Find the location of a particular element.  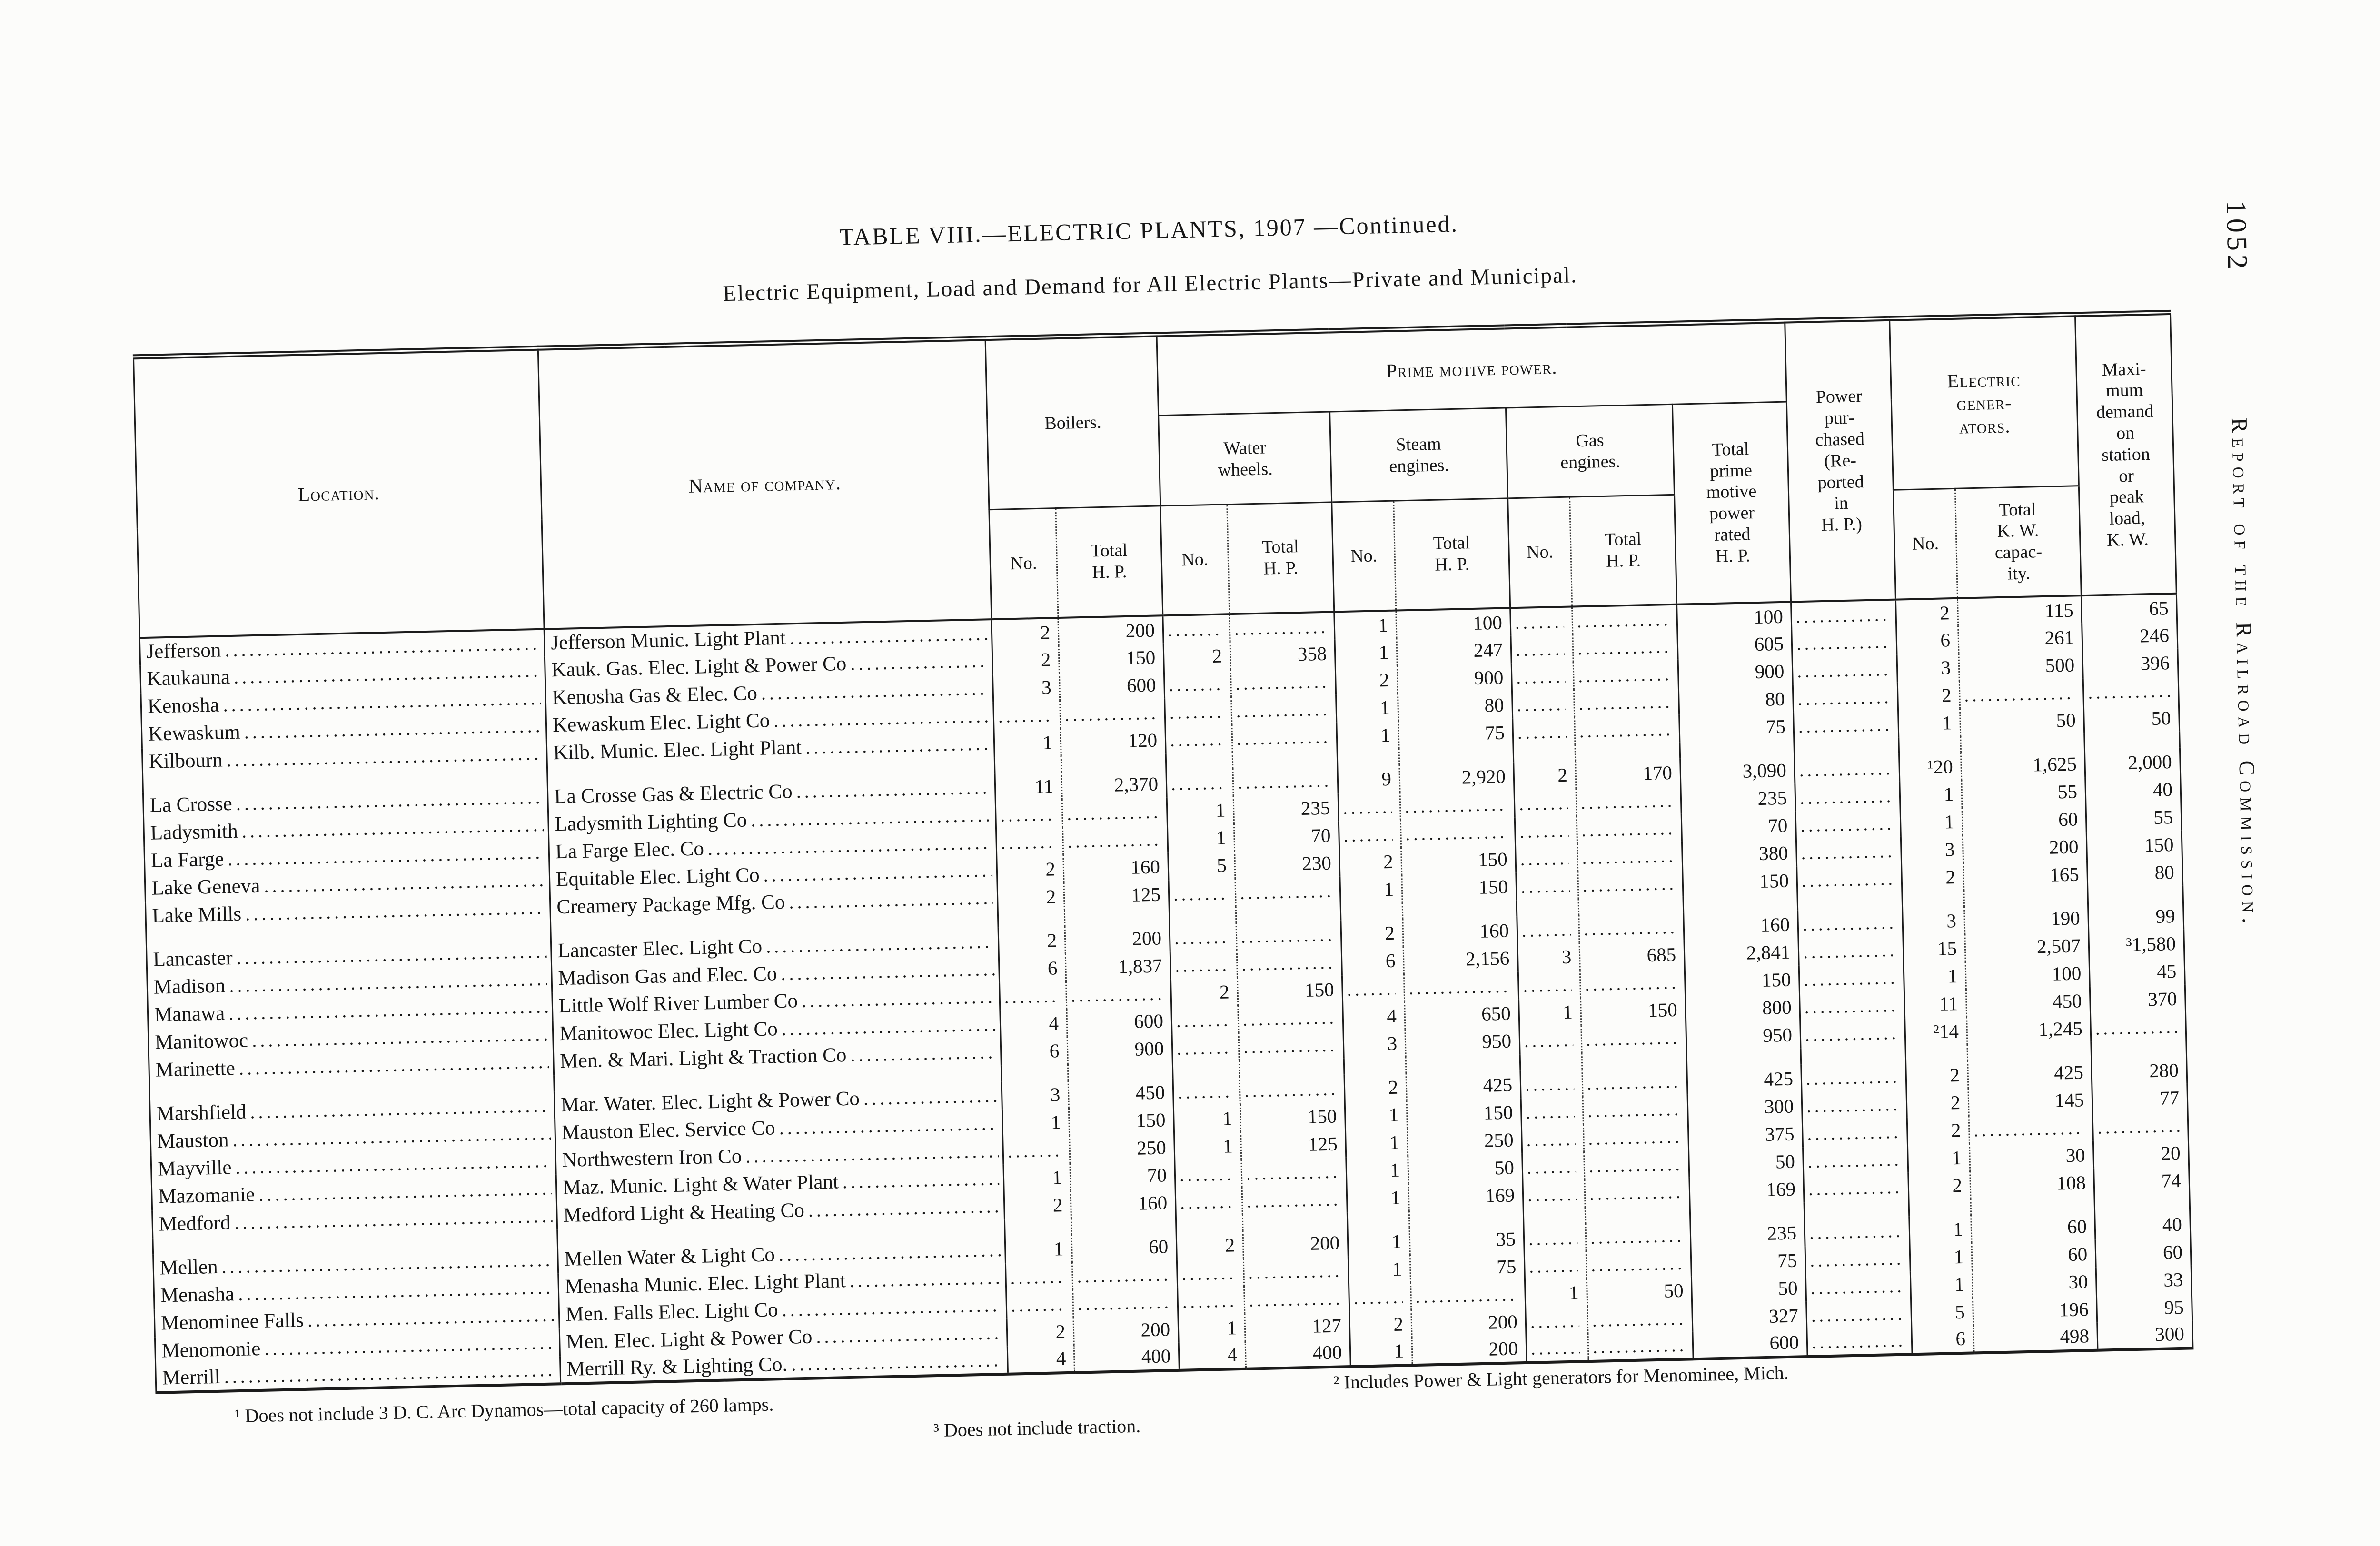

cell-value: 650 is located at coordinates (1461, 1014).